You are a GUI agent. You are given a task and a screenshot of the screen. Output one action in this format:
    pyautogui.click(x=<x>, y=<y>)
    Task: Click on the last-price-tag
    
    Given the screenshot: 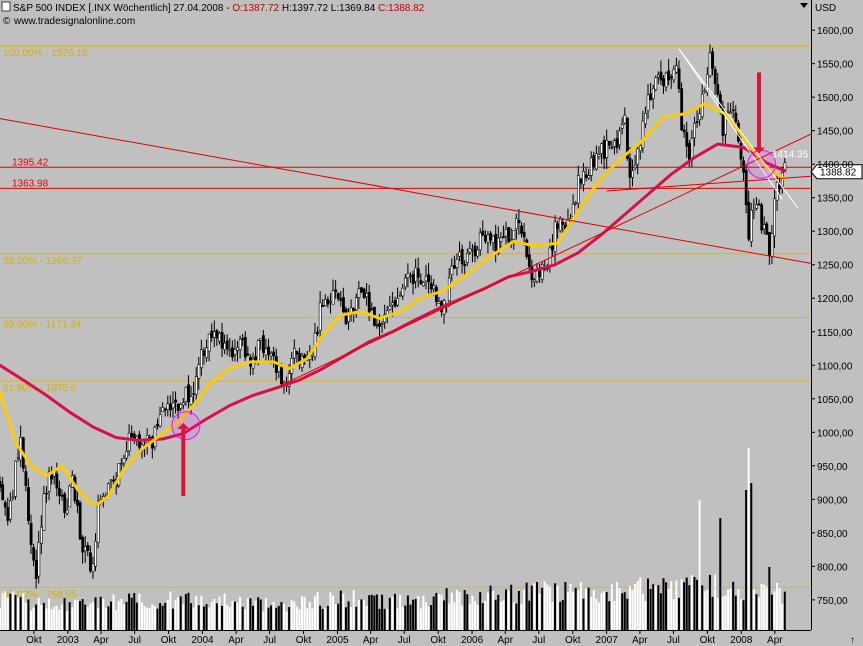 What is the action you would take?
    pyautogui.click(x=836, y=172)
    